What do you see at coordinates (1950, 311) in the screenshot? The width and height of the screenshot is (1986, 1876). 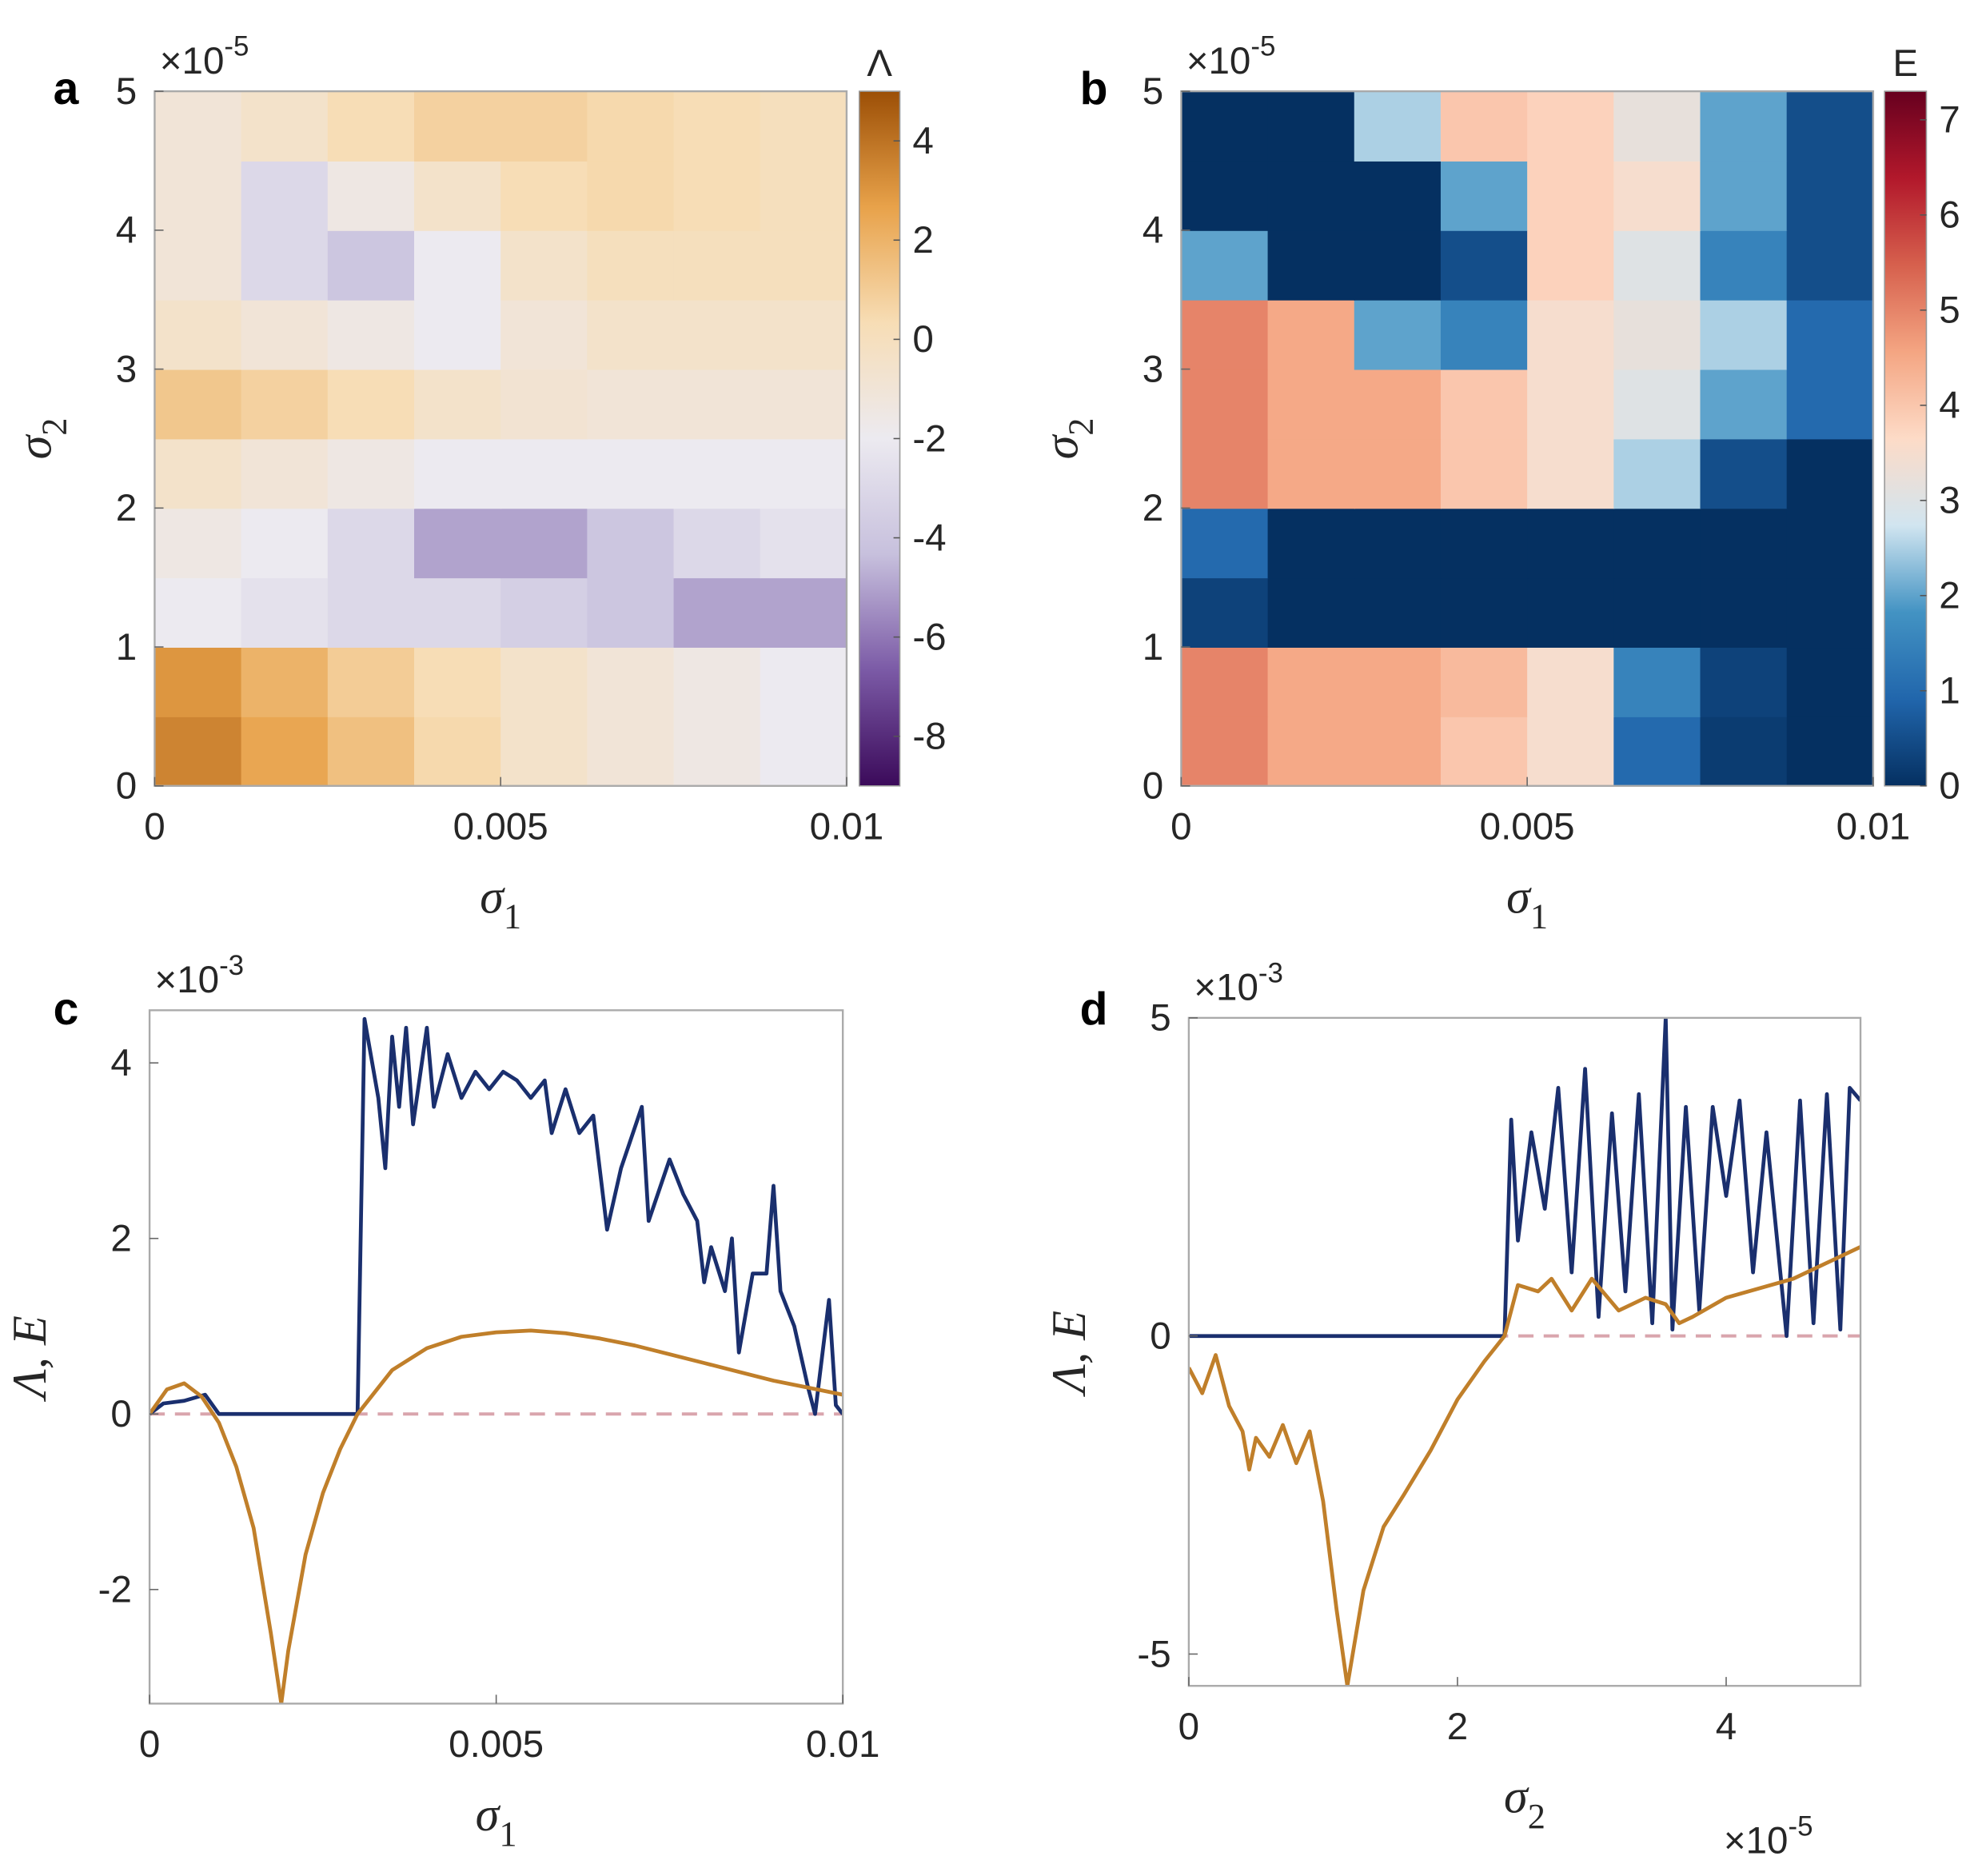 I see `colorbar-tick-label: 5` at bounding box center [1950, 311].